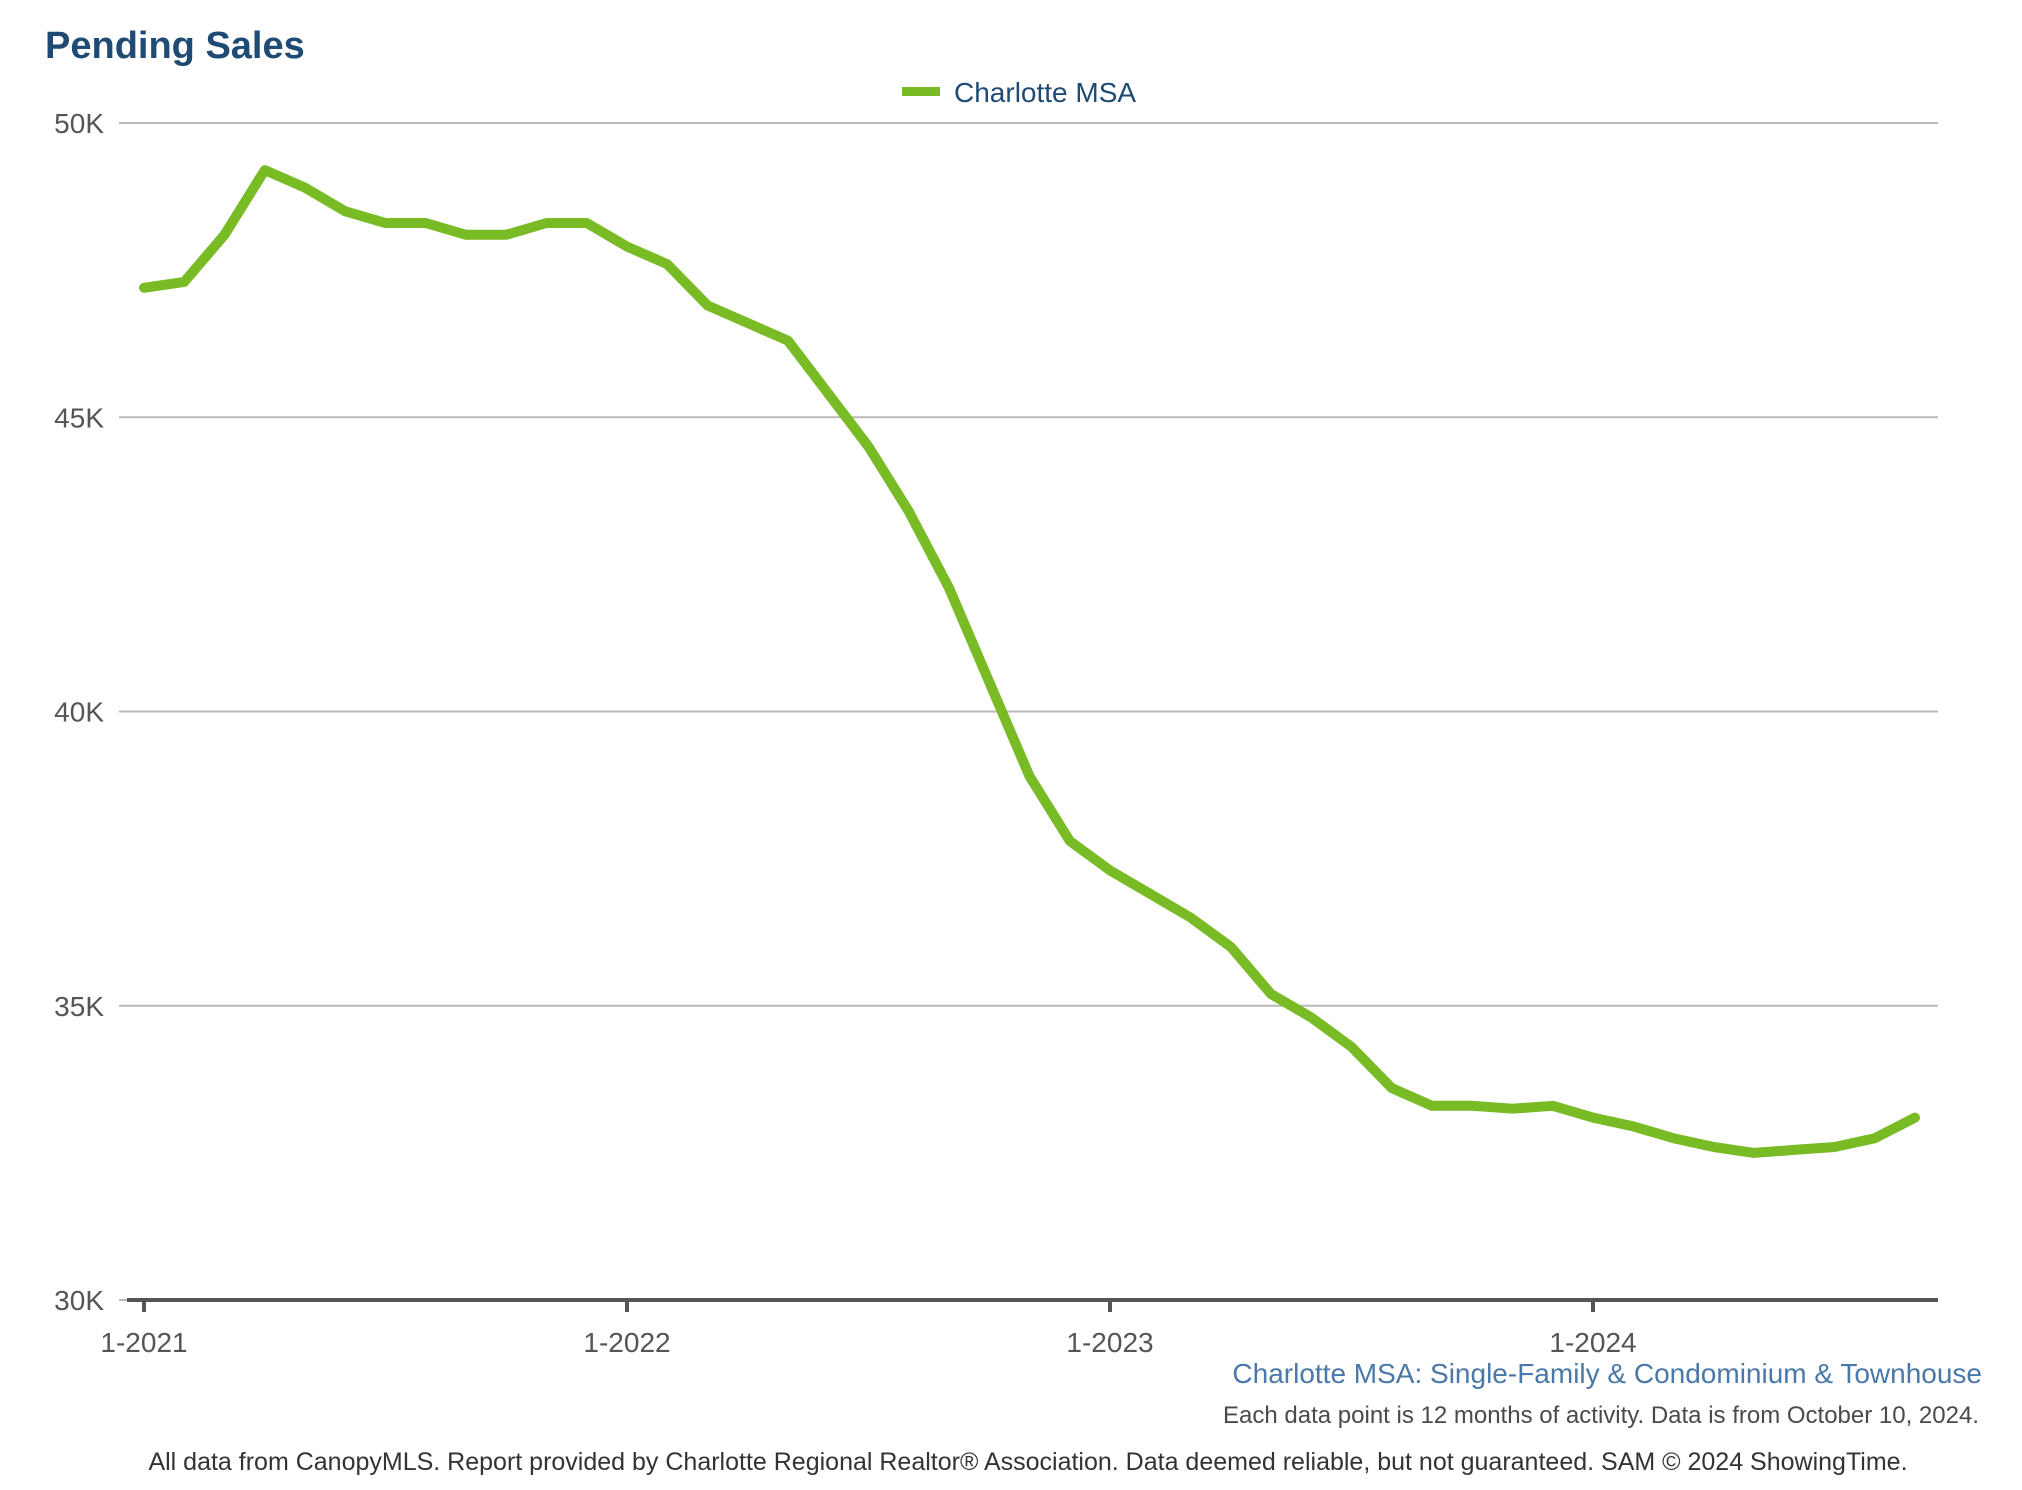 Image resolution: width=2022 pixels, height=1490 pixels. I want to click on y-tick-label-45k: 45K, so click(79, 417).